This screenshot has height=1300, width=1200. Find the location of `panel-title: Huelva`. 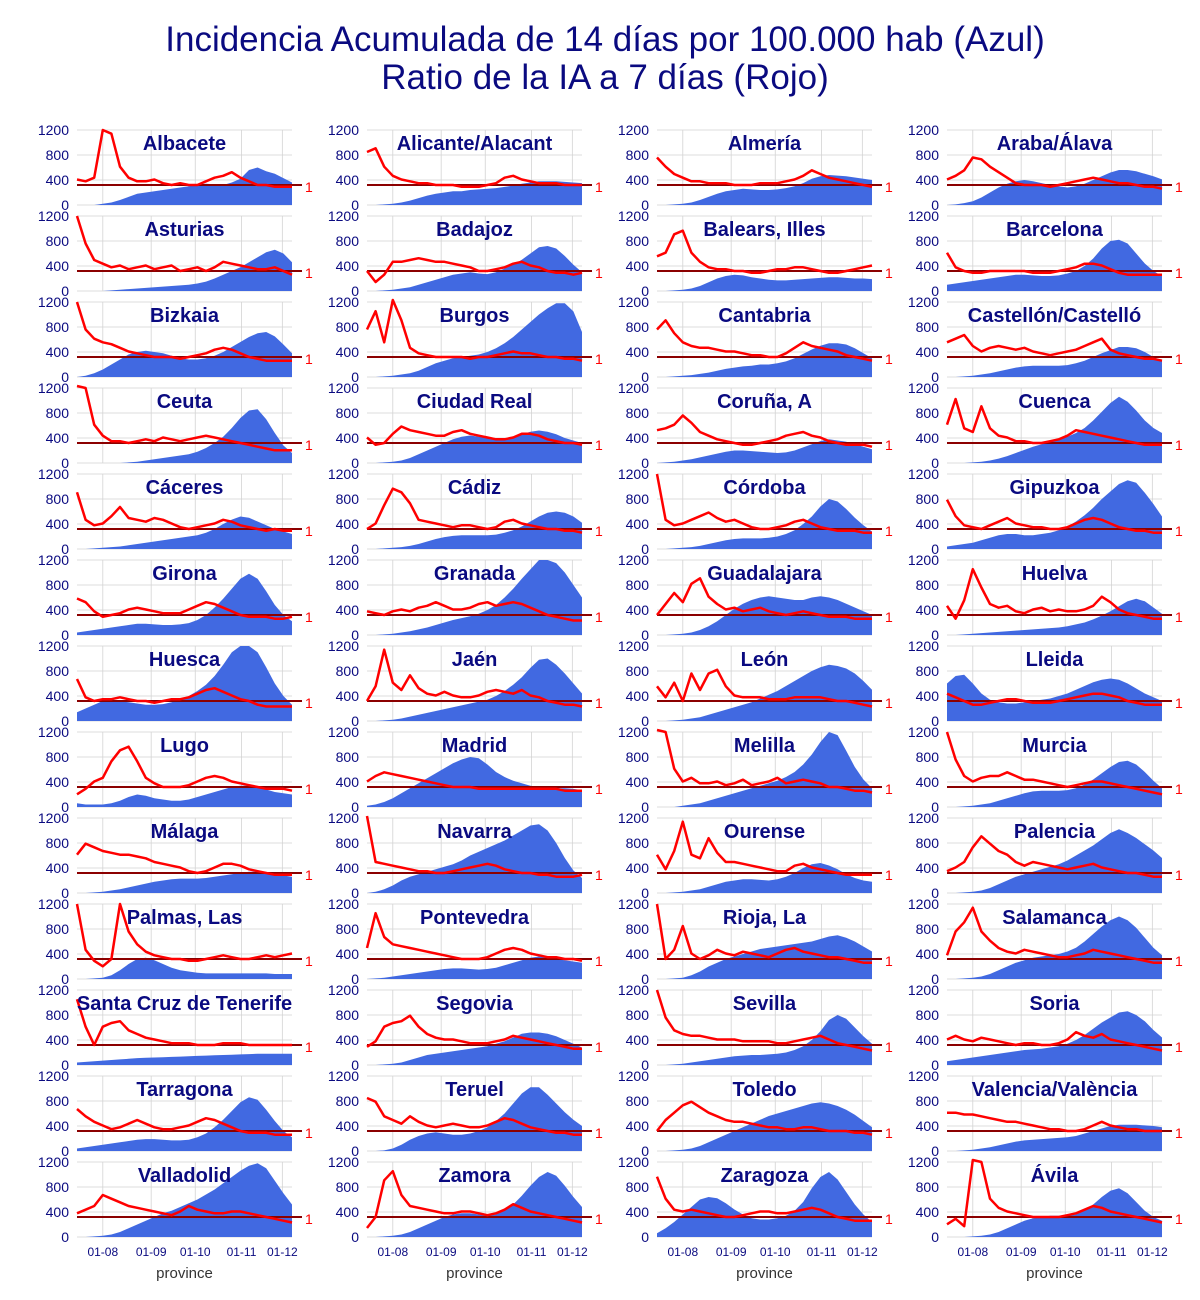

panel-title: Huelva is located at coordinates (1055, 574).